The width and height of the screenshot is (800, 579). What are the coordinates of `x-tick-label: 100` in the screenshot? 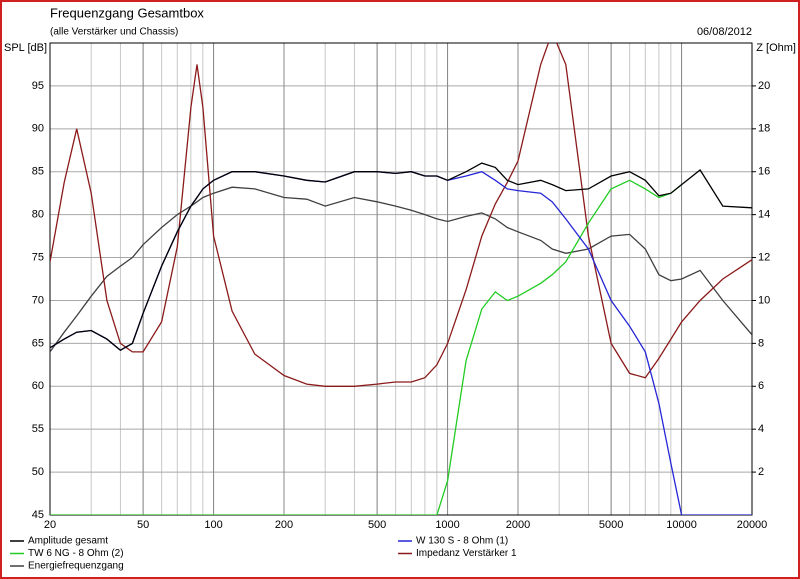 It's located at (213, 525).